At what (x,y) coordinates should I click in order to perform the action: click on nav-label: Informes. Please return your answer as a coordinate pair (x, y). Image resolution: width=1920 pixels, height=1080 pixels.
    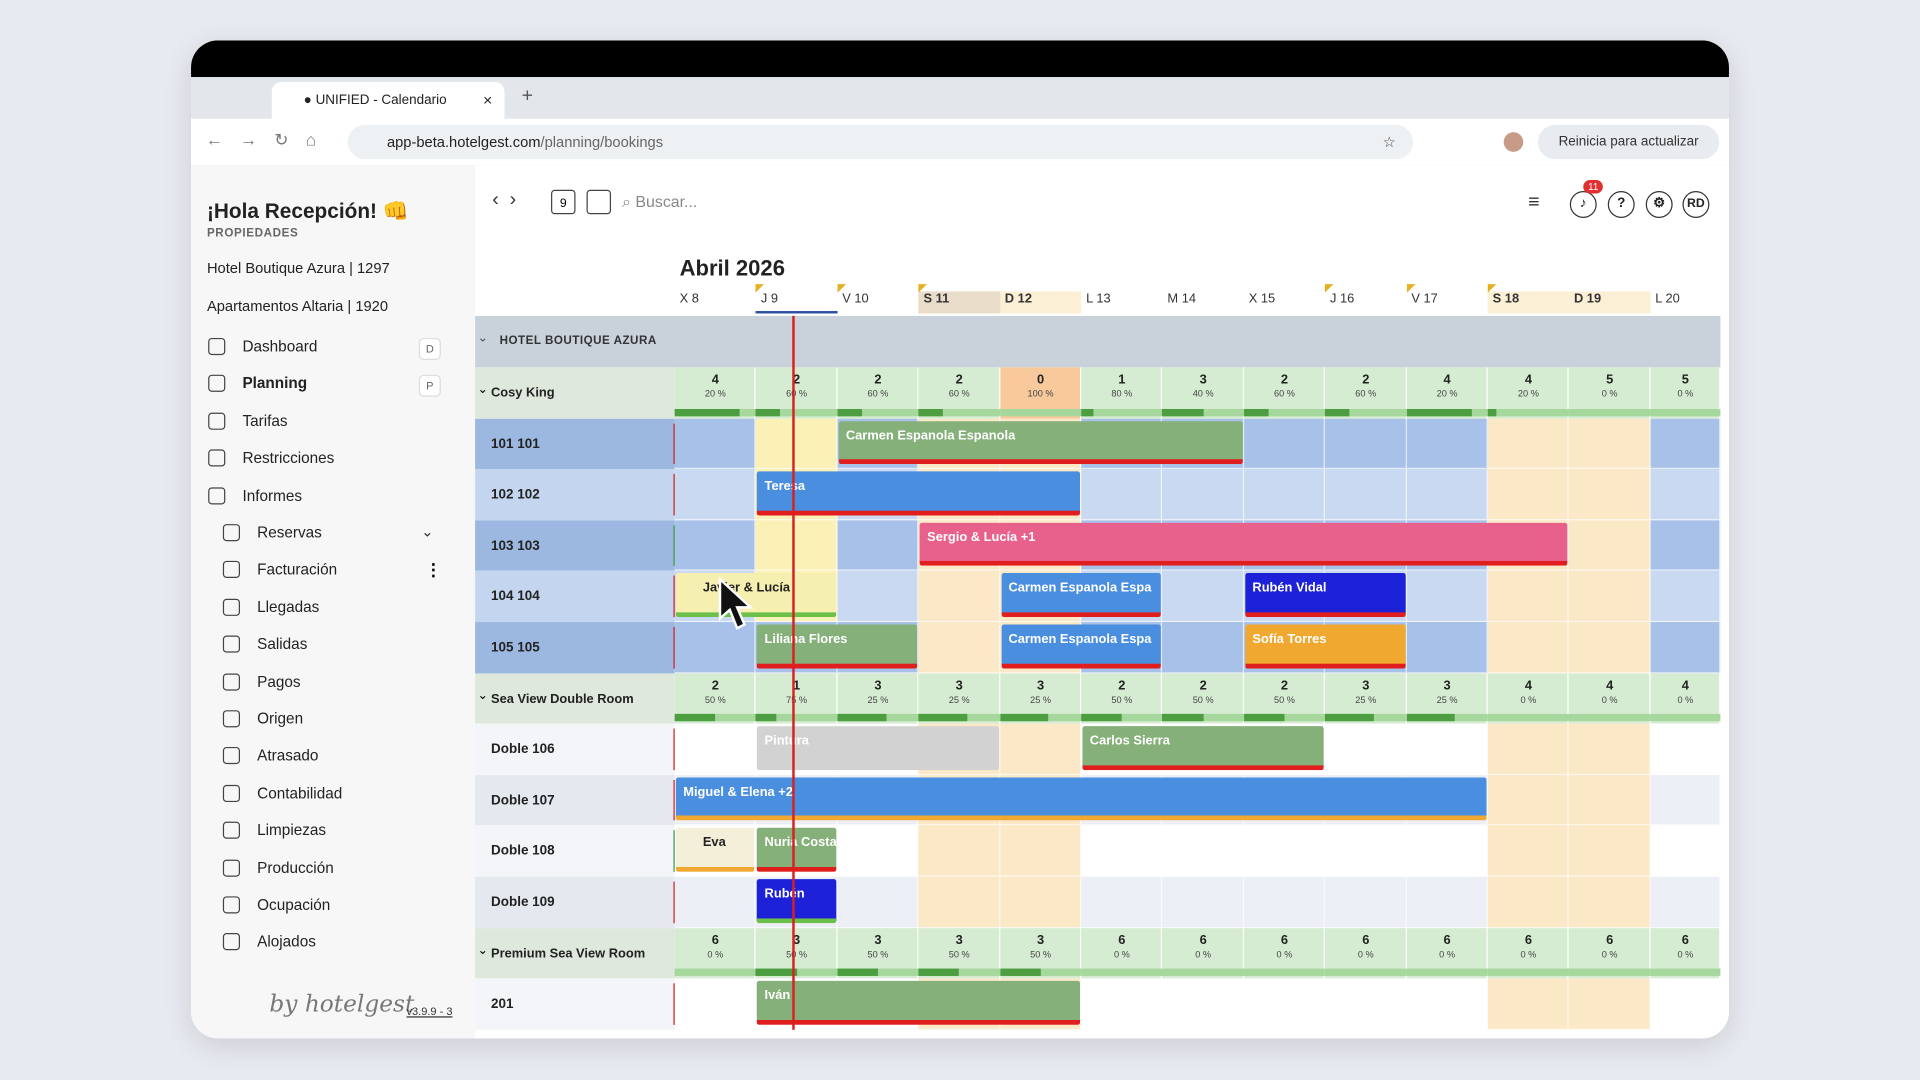
    Looking at the image, I should click on (272, 495).